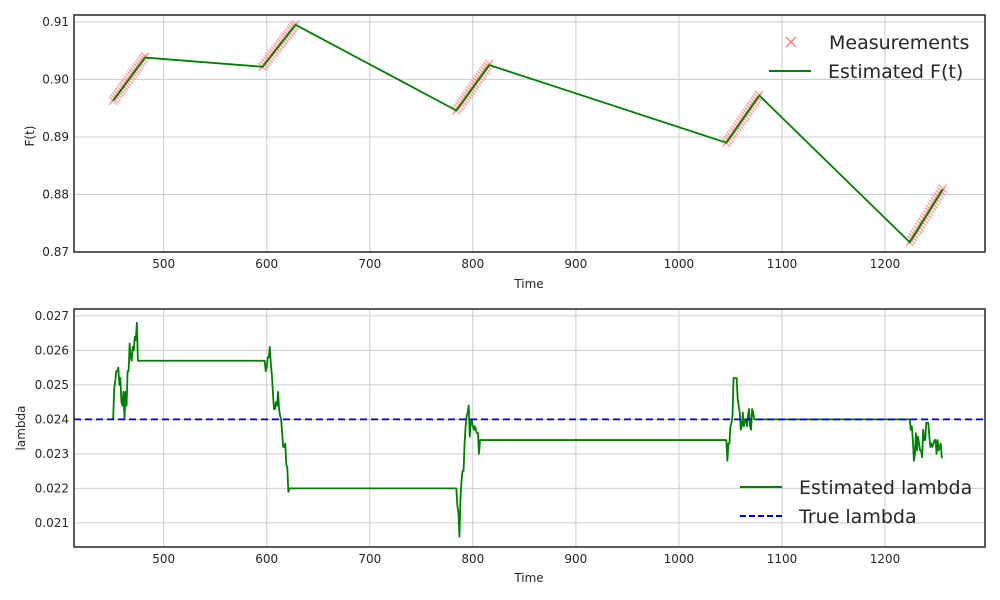 The height and width of the screenshot is (600, 1000). I want to click on legend-marker-x-icon, so click(791, 42).